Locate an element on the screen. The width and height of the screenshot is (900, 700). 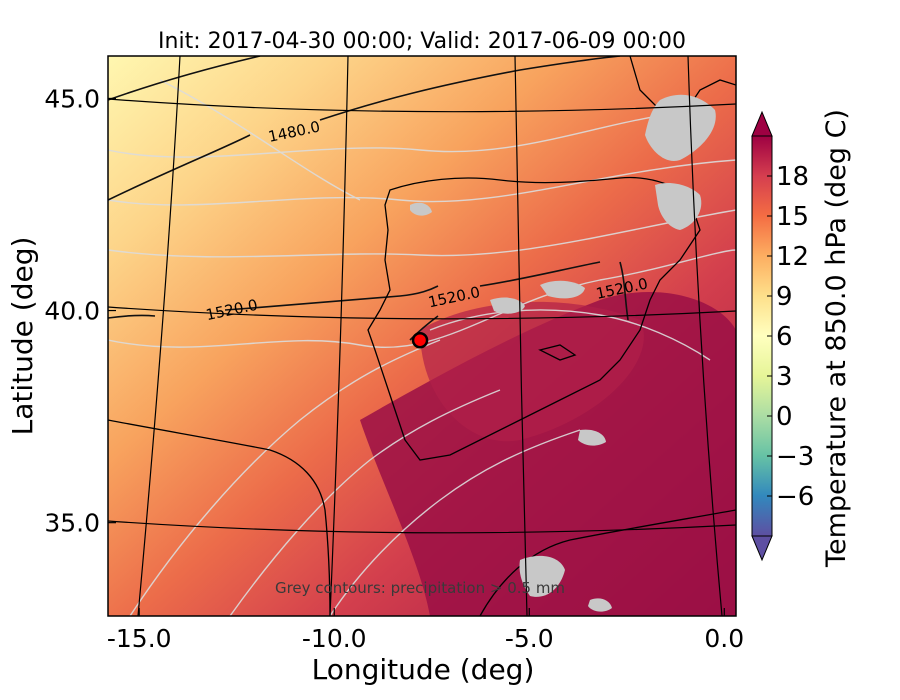
colorbar-tick-label: 0 is located at coordinates (784, 417).